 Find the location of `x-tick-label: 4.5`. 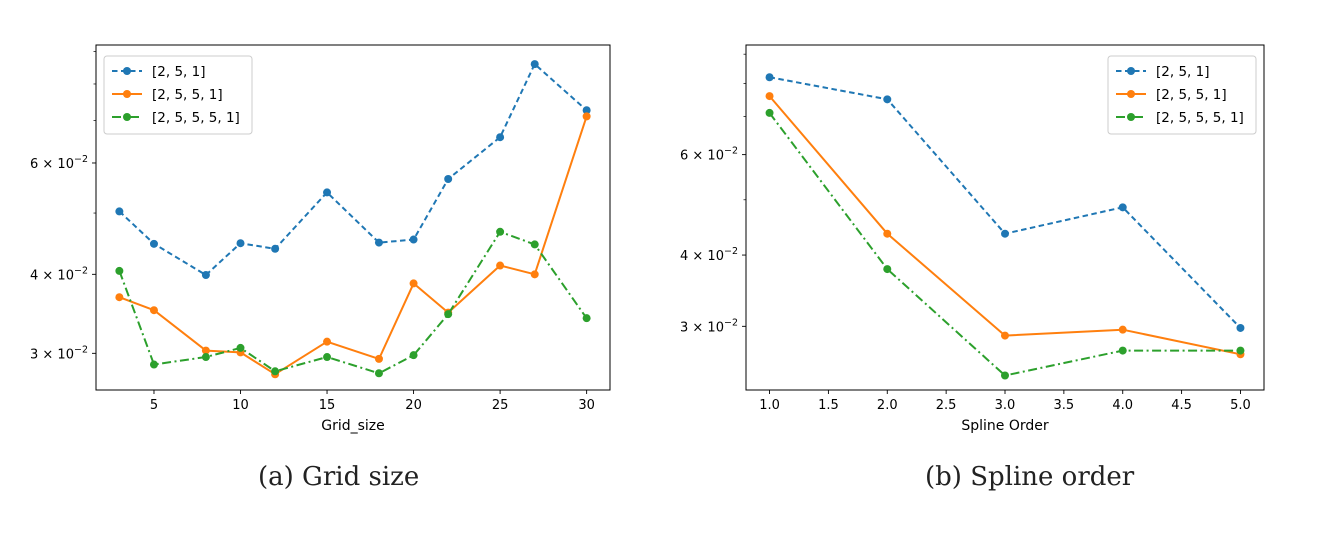

x-tick-label: 4.5 is located at coordinates (1181, 405).